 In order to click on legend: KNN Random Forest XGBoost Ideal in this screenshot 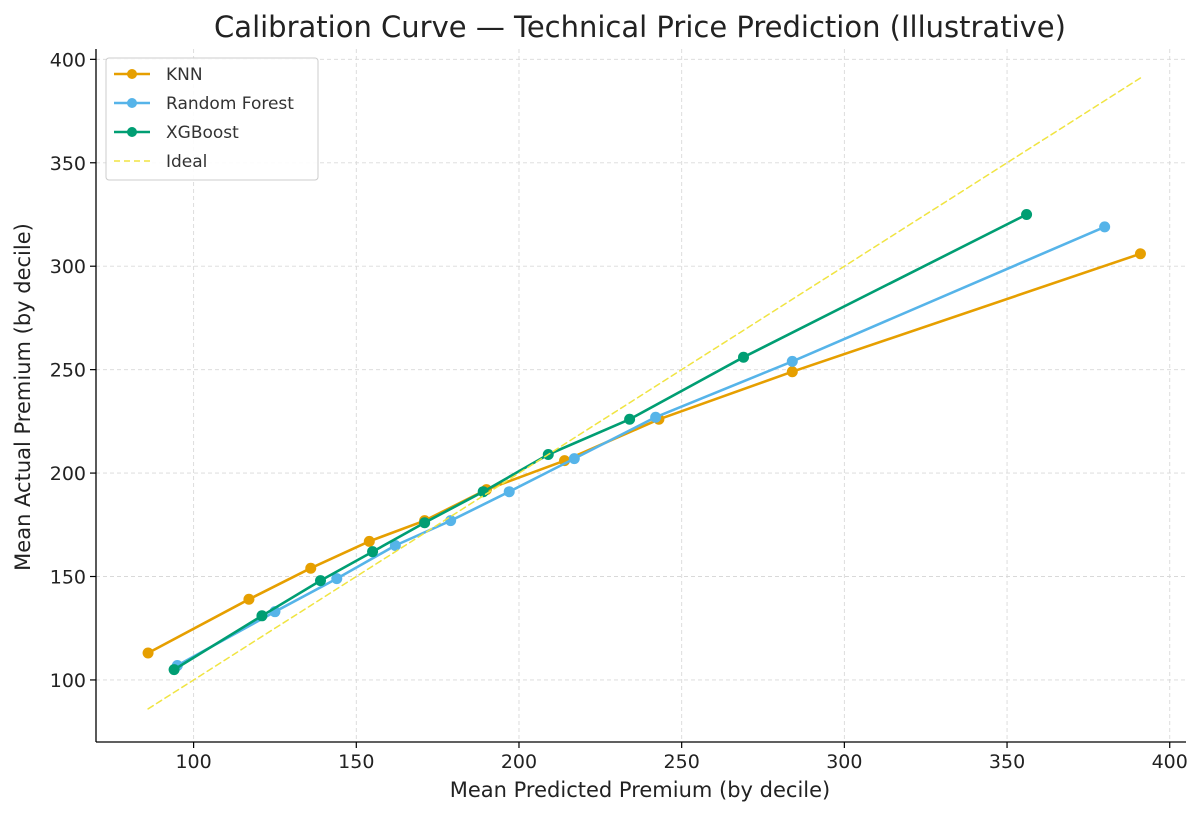, I will do `click(212, 119)`.